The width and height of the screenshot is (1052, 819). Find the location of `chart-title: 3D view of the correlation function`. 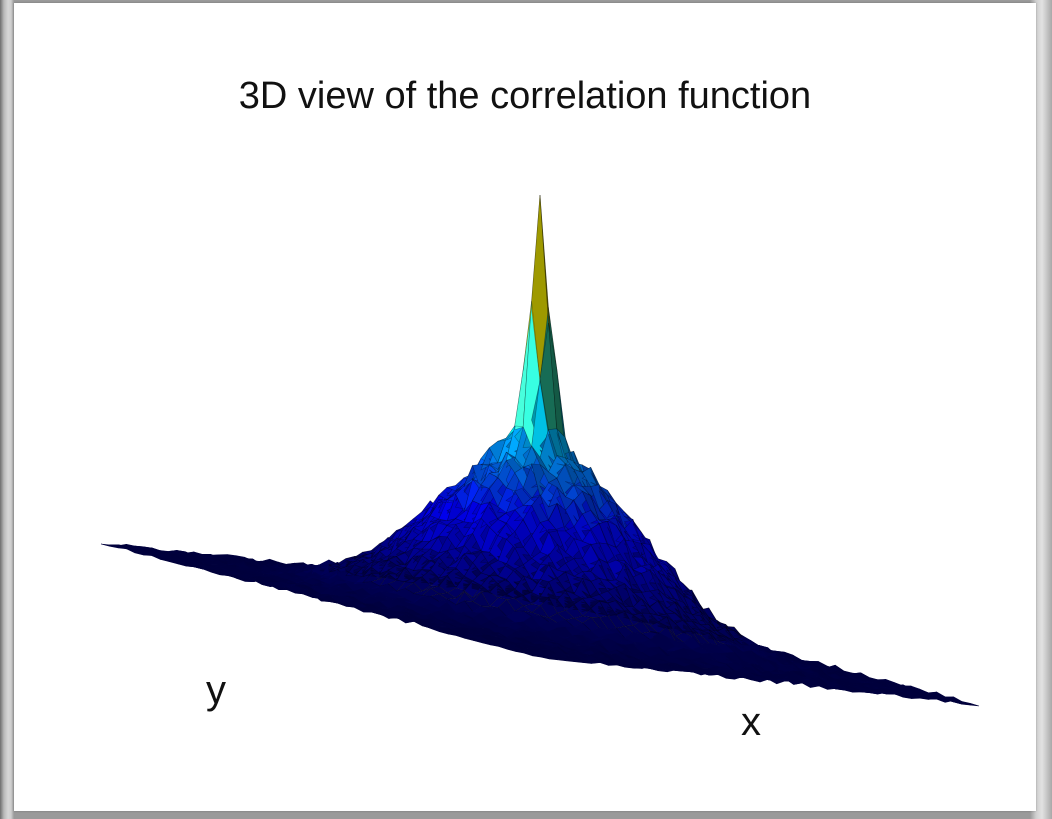

chart-title: 3D view of the correlation function is located at coordinates (525, 96).